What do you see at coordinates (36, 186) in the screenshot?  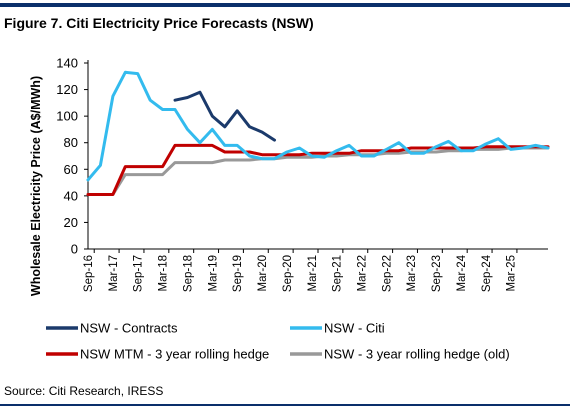 I see `y-axis-label: Wholesale Electricity Price (A$/MWh)` at bounding box center [36, 186].